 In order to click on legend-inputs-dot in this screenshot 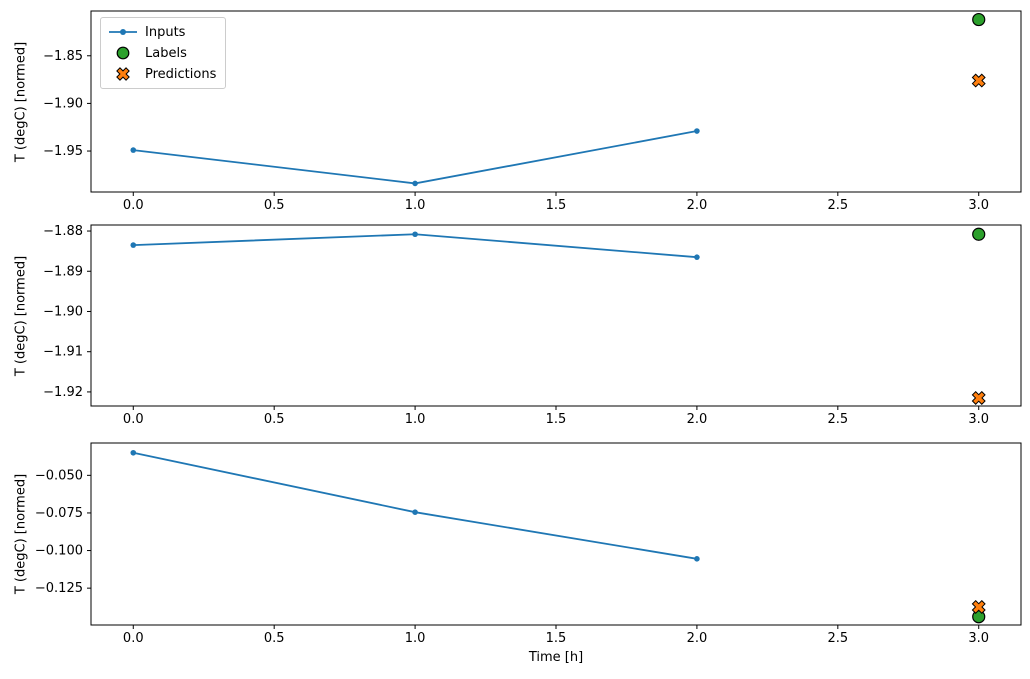, I will do `click(123, 32)`.